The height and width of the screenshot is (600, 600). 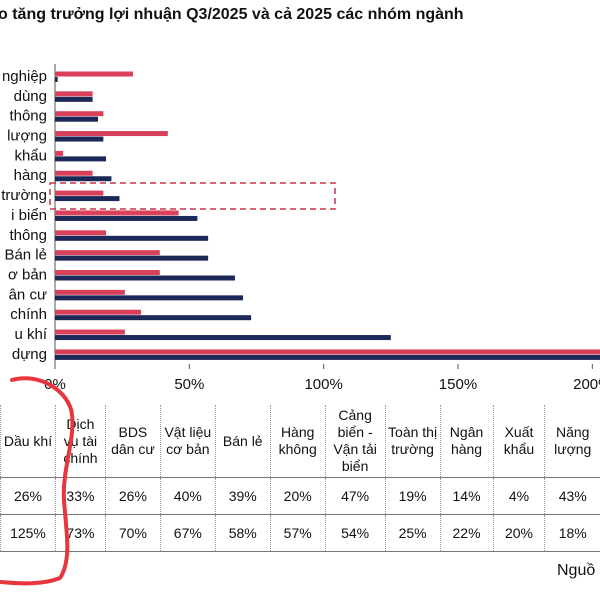 What do you see at coordinates (29, 354) in the screenshot?
I see `y-tick-label: dựng` at bounding box center [29, 354].